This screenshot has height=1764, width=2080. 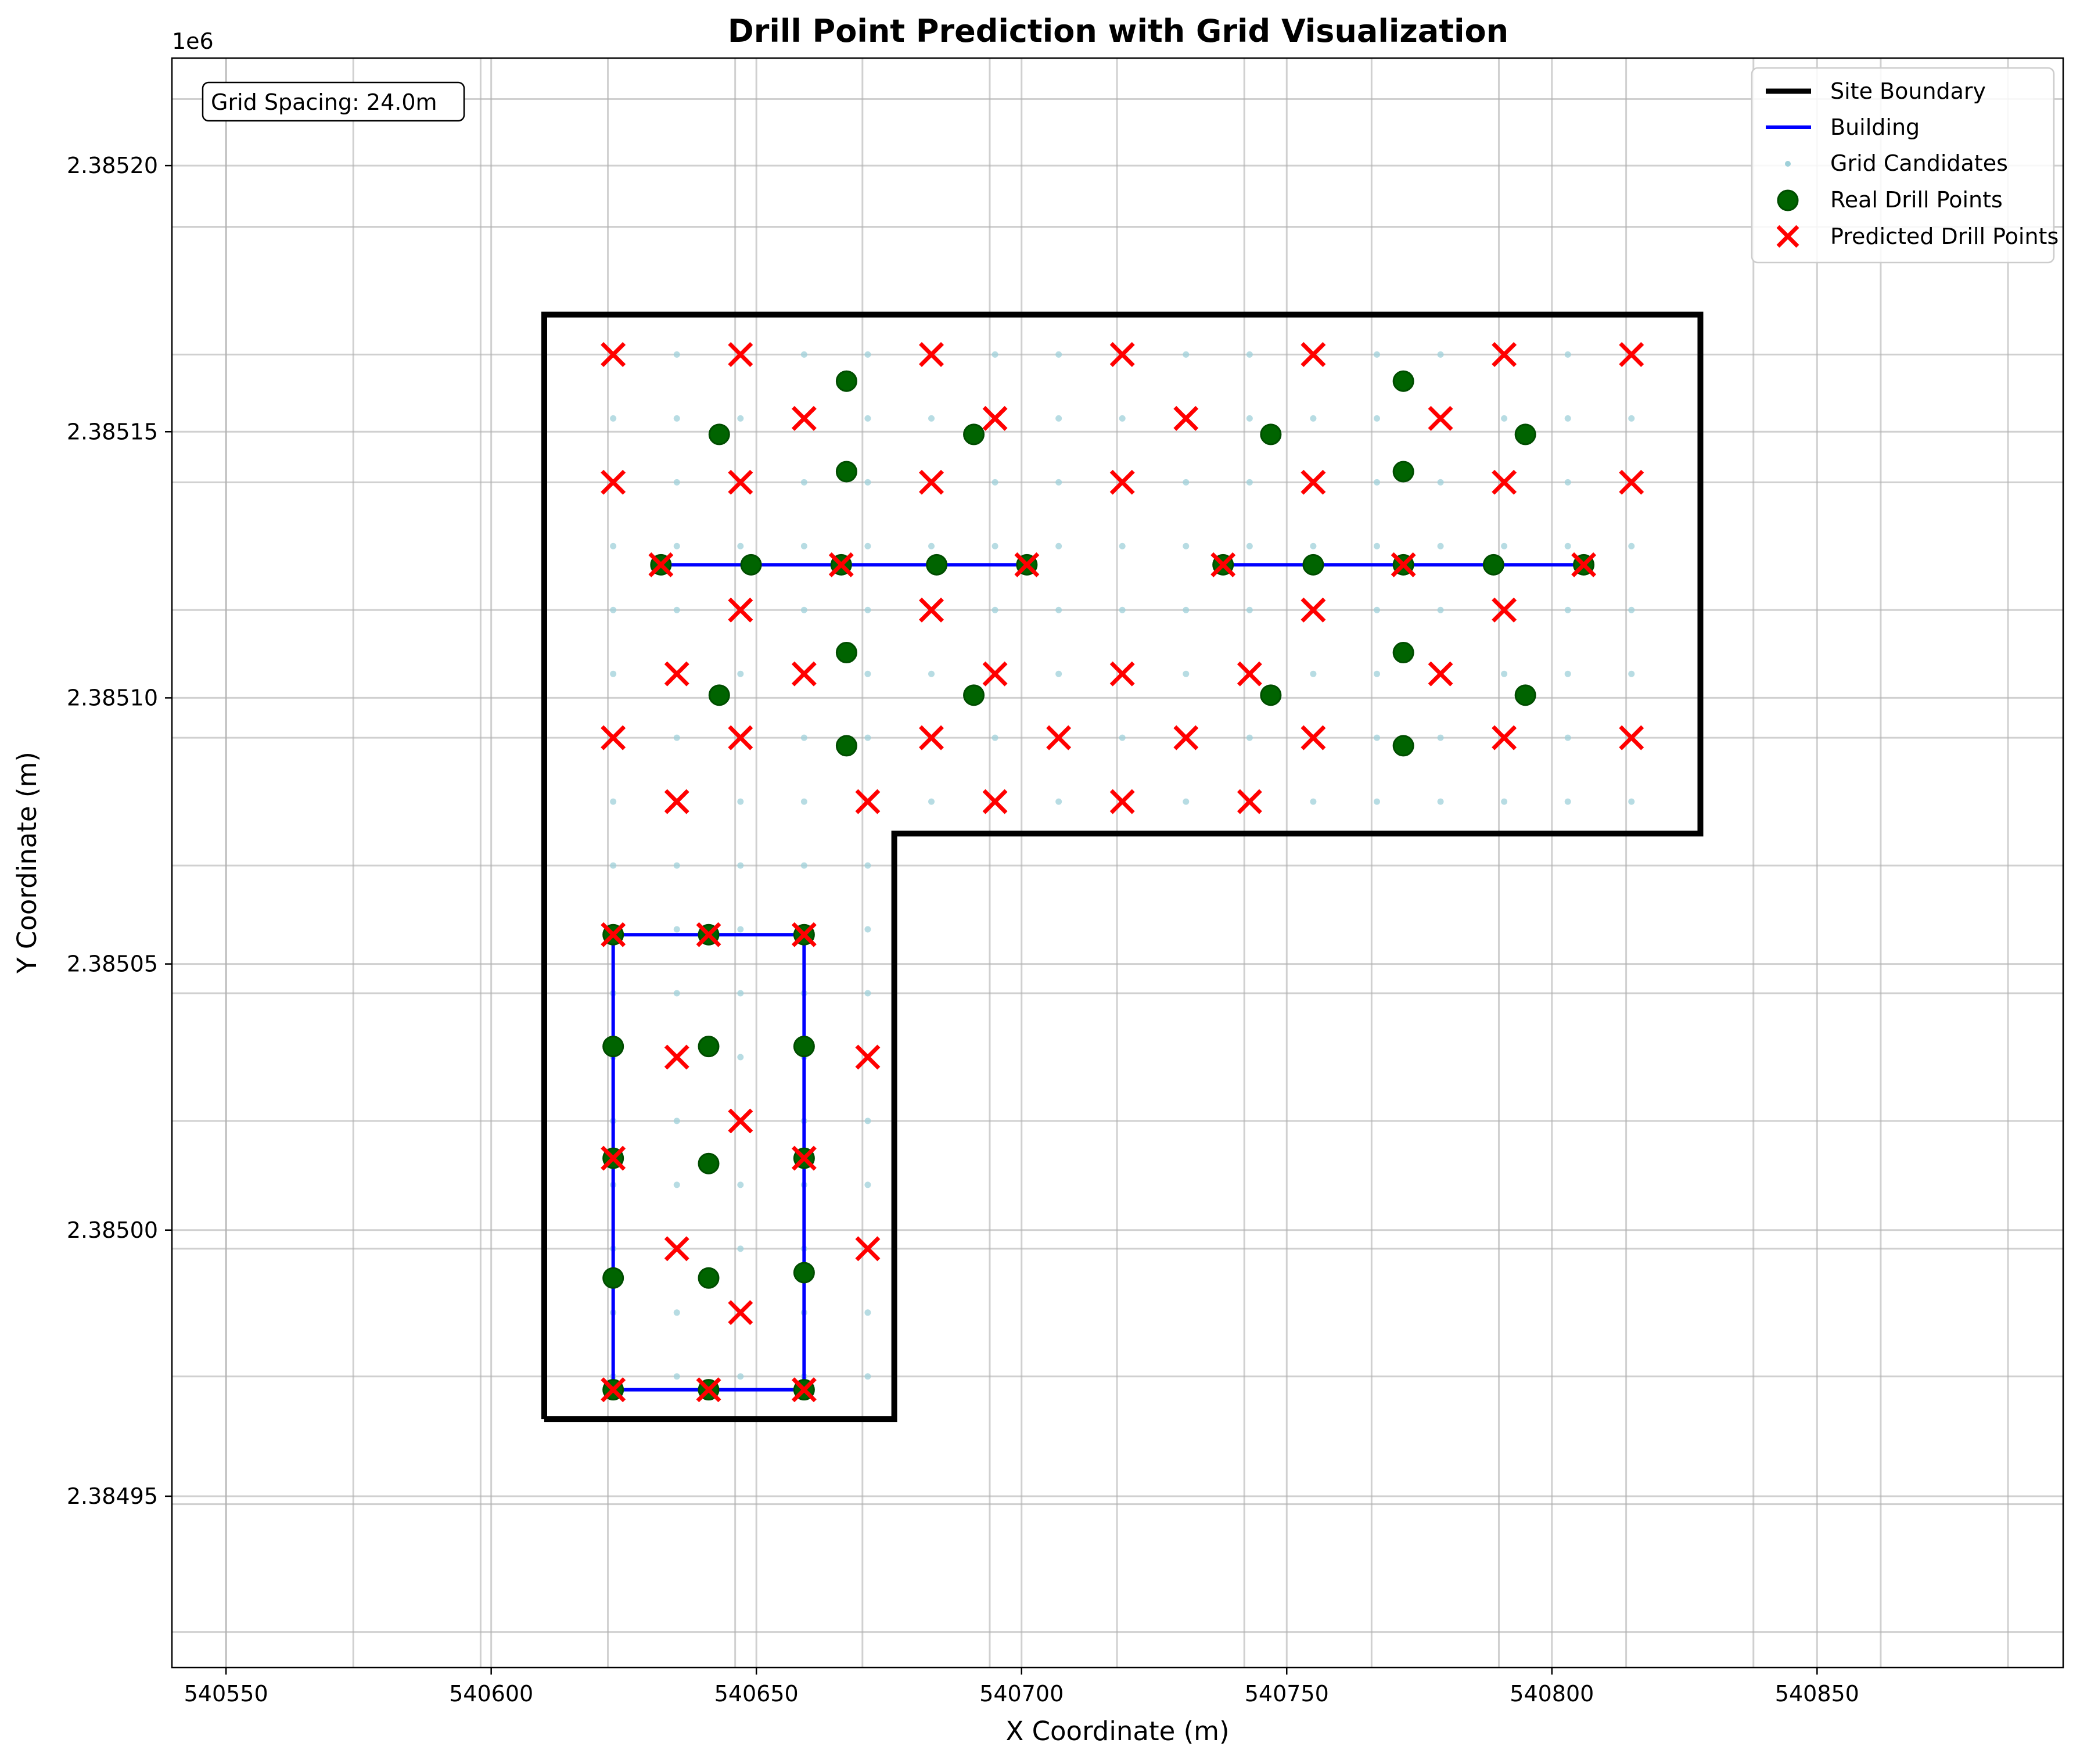 What do you see at coordinates (324, 102) in the screenshot?
I see `grid-spacing-text: Grid Spacing: 24.0m` at bounding box center [324, 102].